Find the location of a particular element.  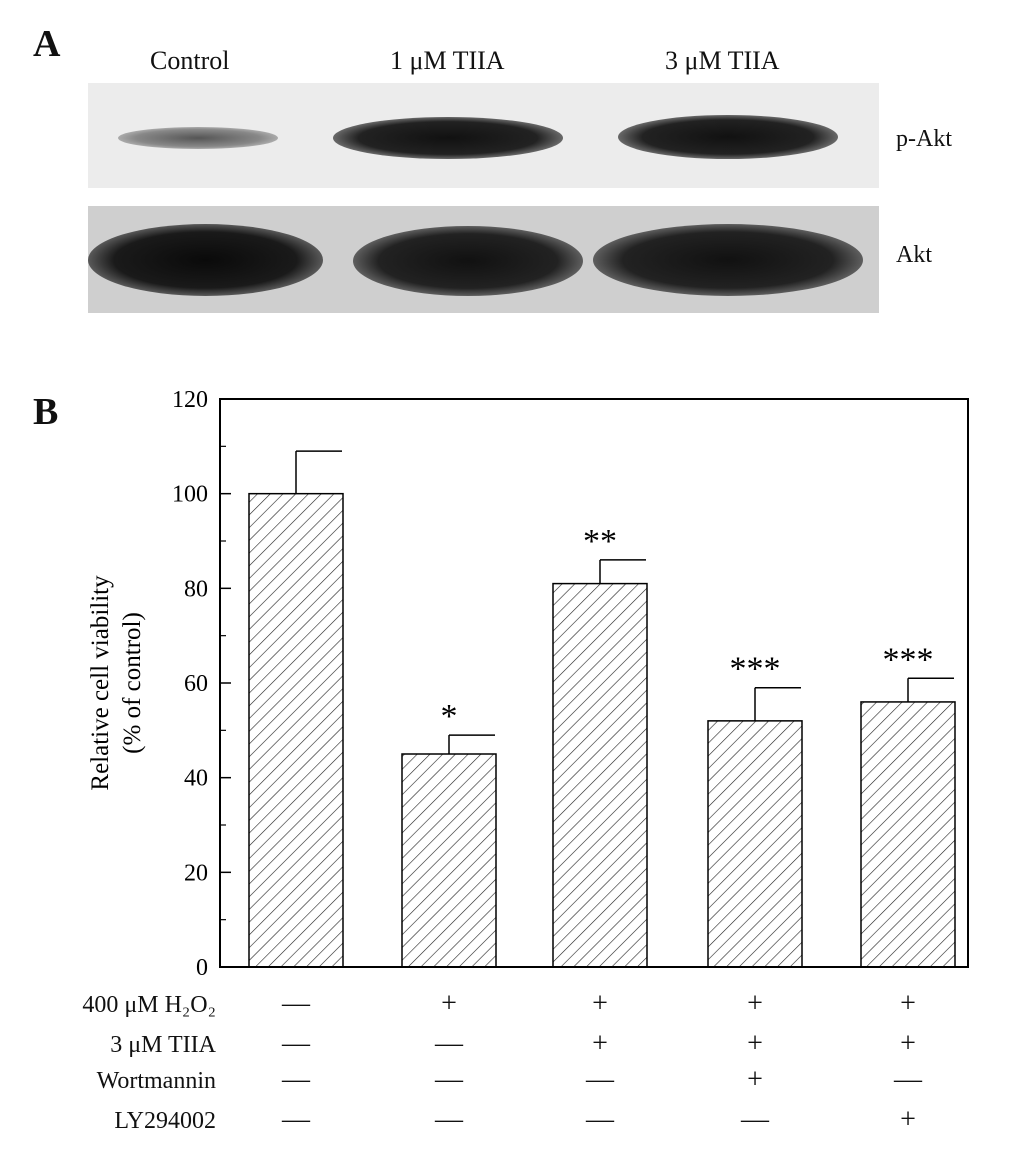

treatment-label-1: 400 μM H₂O₂ is located at coordinates (149, 1005).